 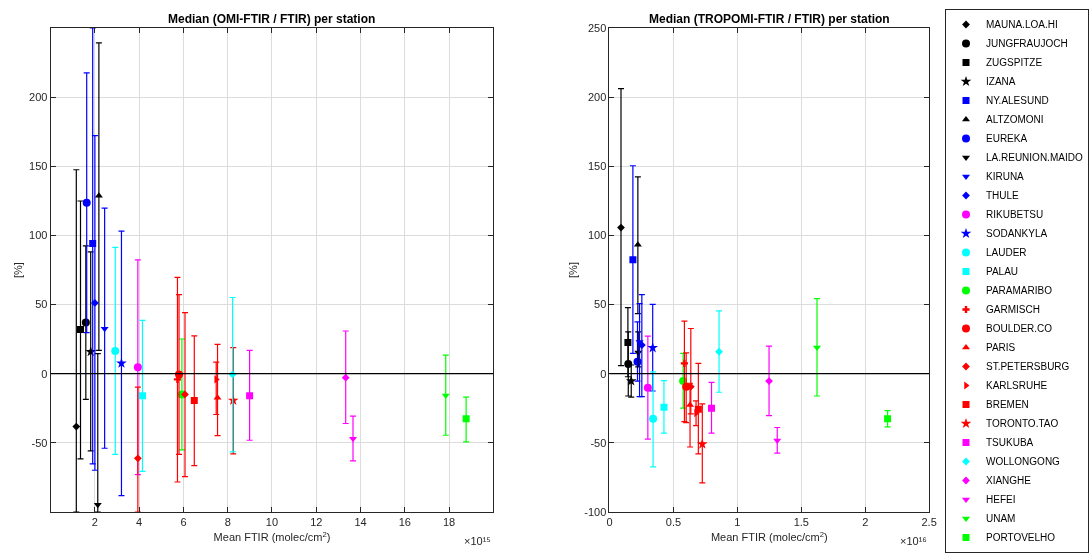 I want to click on x-tick-label: 8, so click(x=227, y=522).